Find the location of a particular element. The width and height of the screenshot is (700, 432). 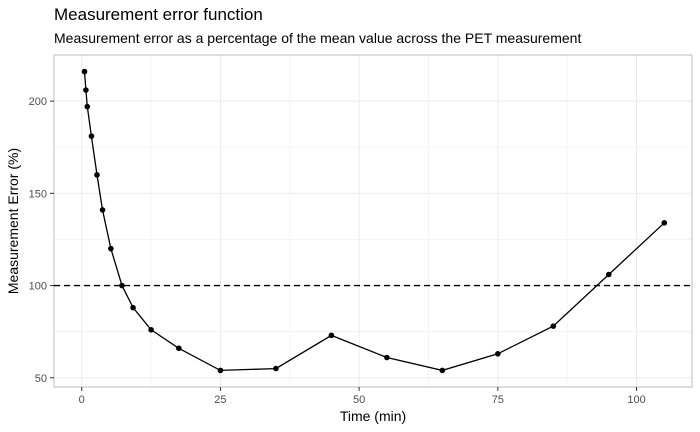

x-tick-label: 25 is located at coordinates (220, 400).